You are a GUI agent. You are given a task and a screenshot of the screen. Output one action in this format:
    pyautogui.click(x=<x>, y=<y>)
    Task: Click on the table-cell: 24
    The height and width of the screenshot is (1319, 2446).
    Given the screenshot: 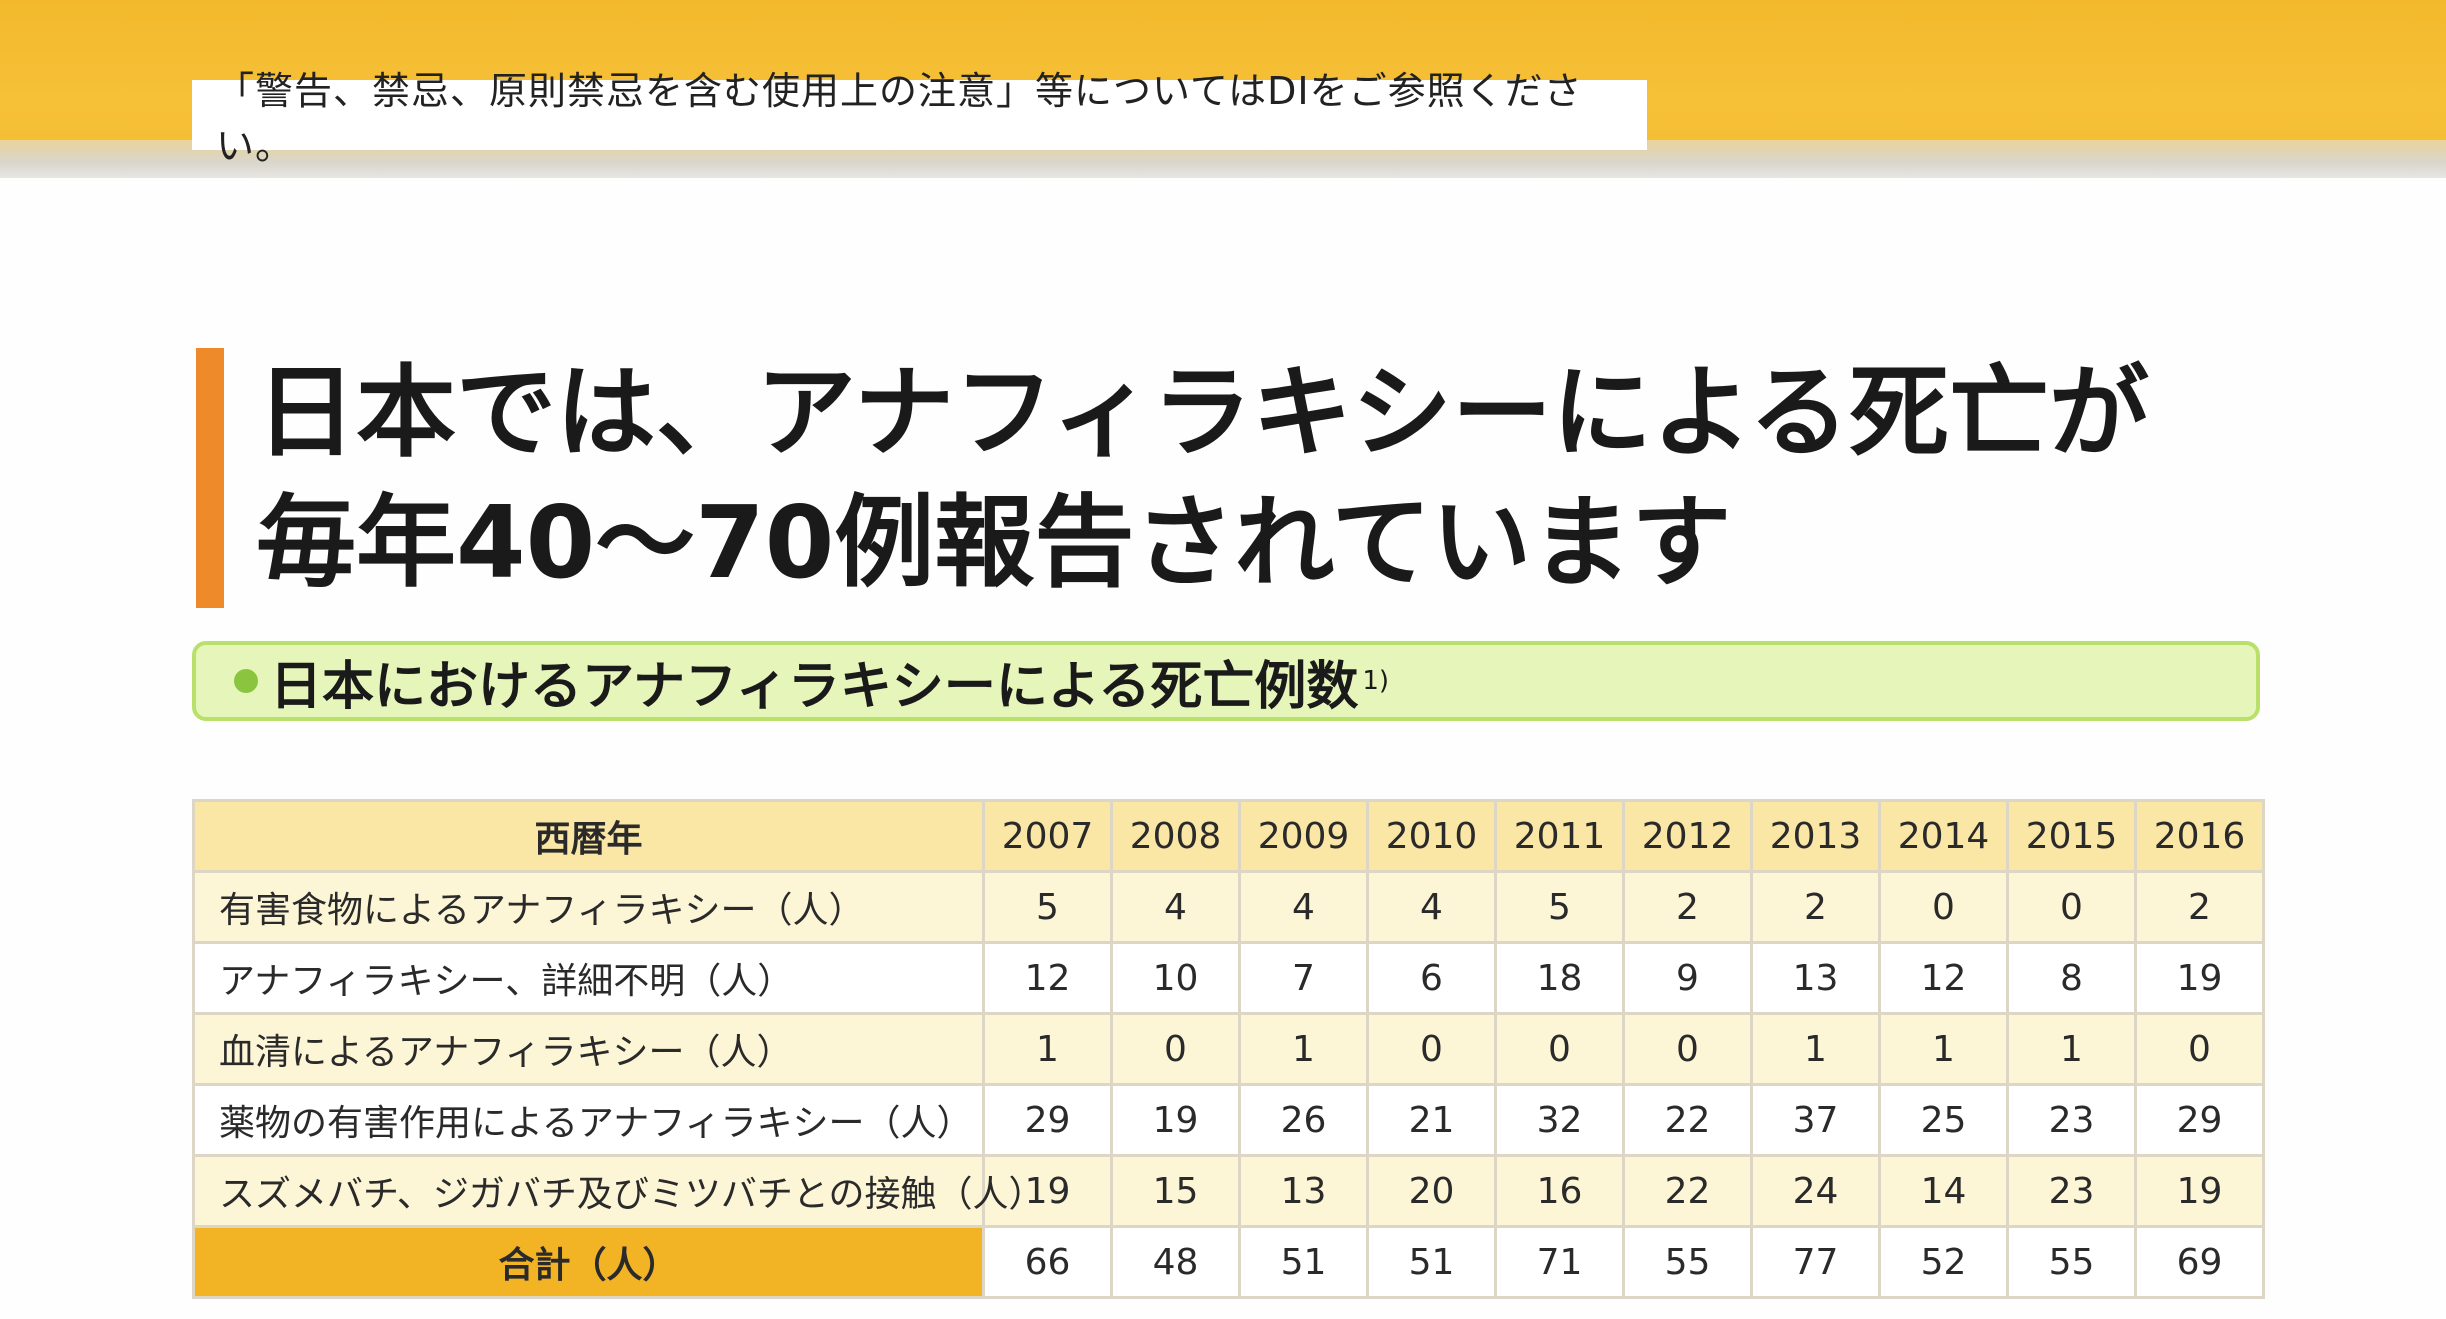 What is the action you would take?
    pyautogui.click(x=1815, y=1191)
    